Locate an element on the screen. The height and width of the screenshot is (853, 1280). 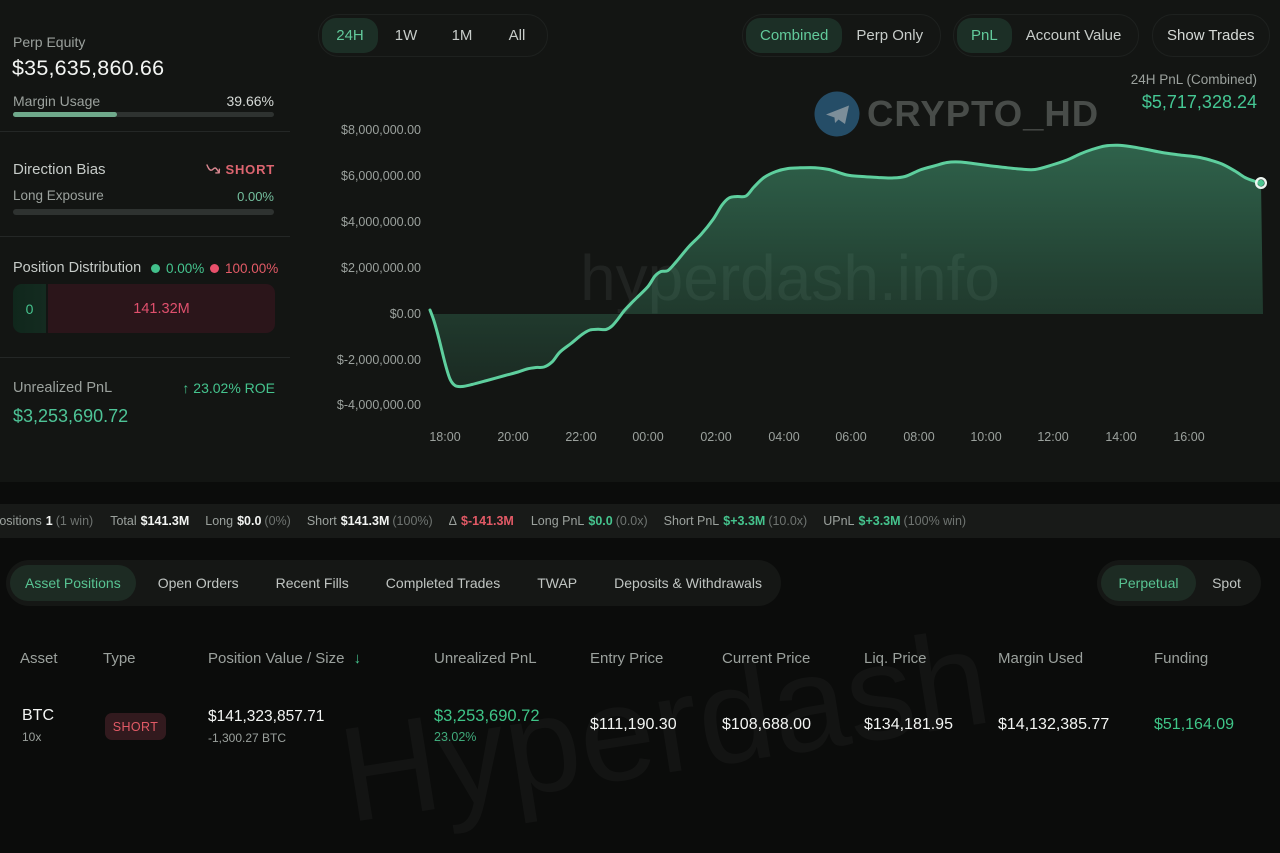
svg-text: 22:00 is located at coordinates (580, 437).